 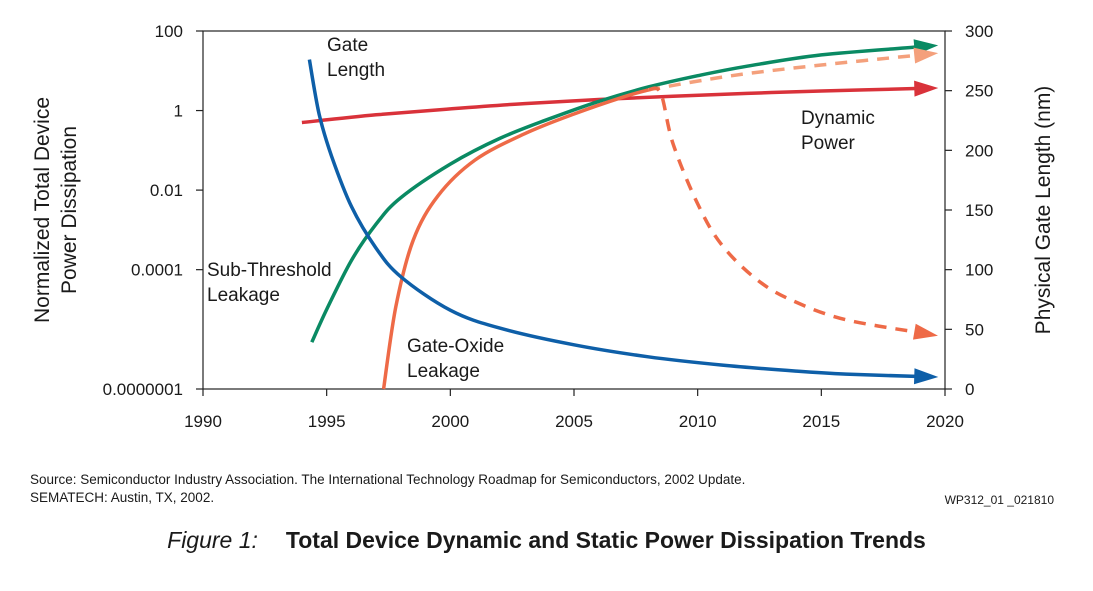 I want to click on y-tick-label: 100, so click(x=169, y=31).